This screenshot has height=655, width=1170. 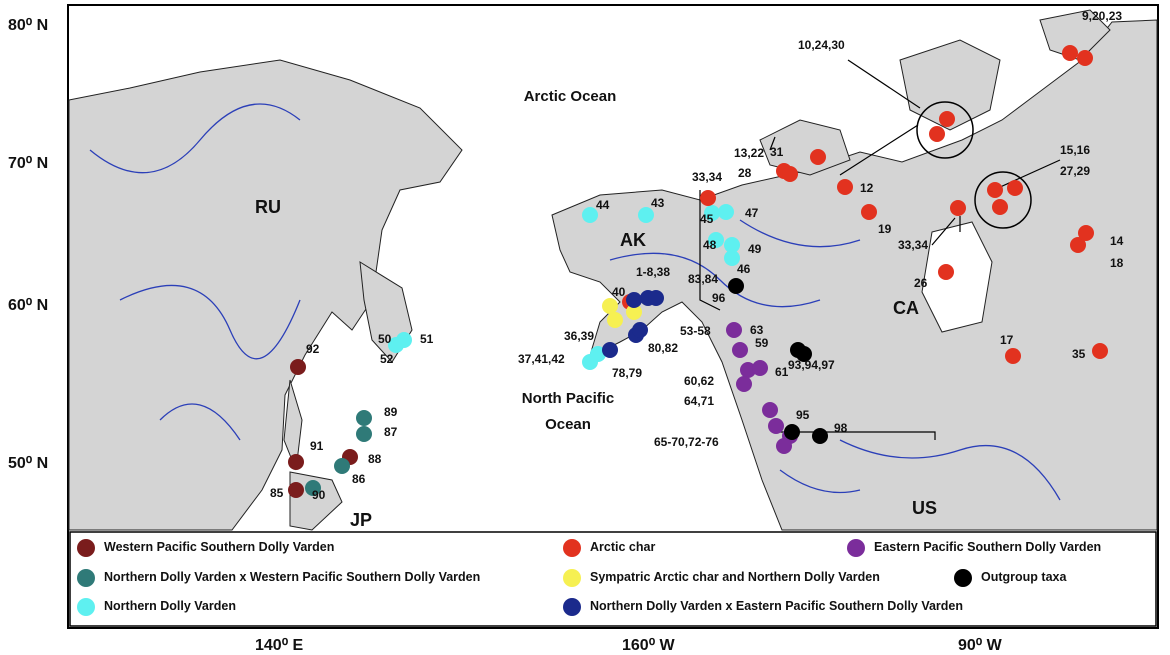 What do you see at coordinates (603, 205) in the screenshot?
I see `site-label: 44` at bounding box center [603, 205].